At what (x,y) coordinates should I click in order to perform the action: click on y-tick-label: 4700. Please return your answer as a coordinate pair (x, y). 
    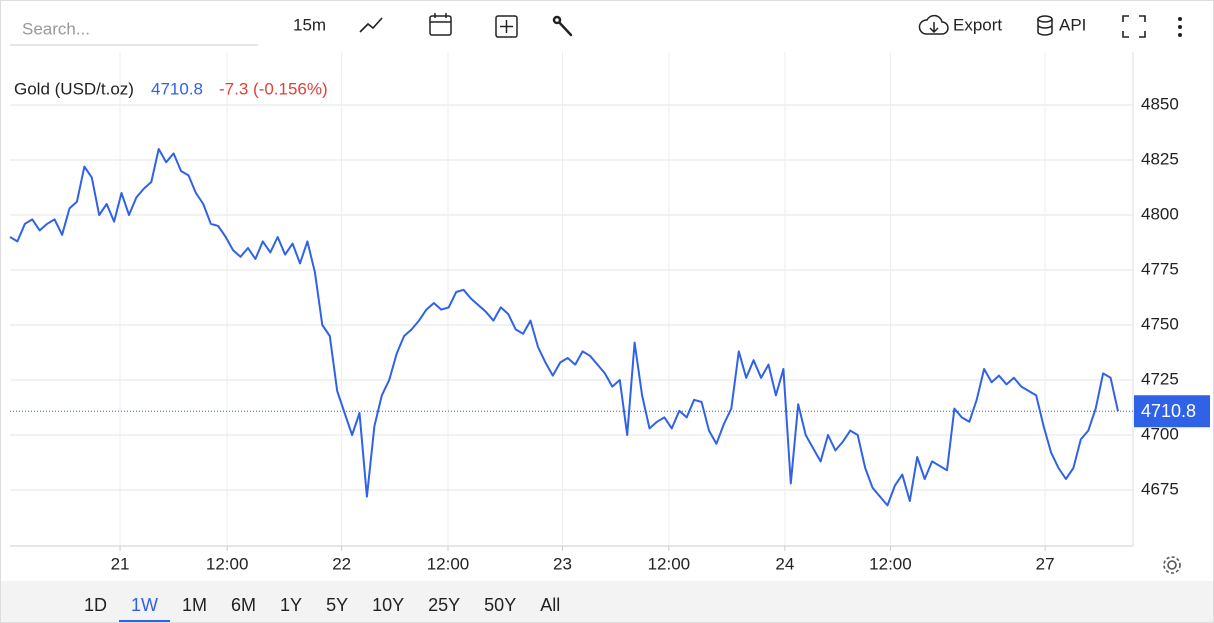
    Looking at the image, I should click on (1160, 433).